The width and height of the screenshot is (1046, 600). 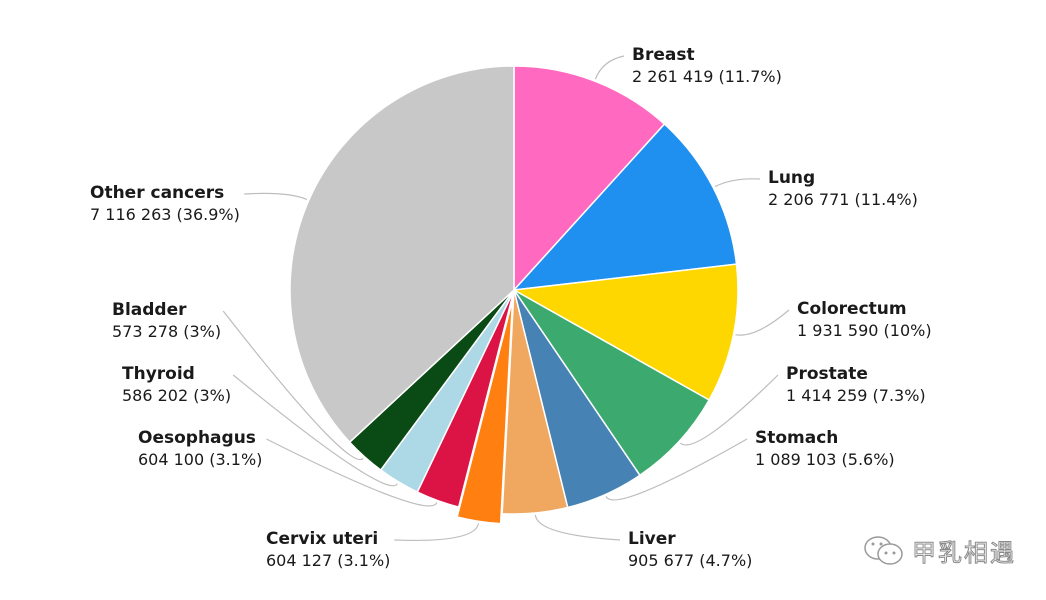 What do you see at coordinates (149, 310) in the screenshot?
I see `slice-label-name: Bladder` at bounding box center [149, 310].